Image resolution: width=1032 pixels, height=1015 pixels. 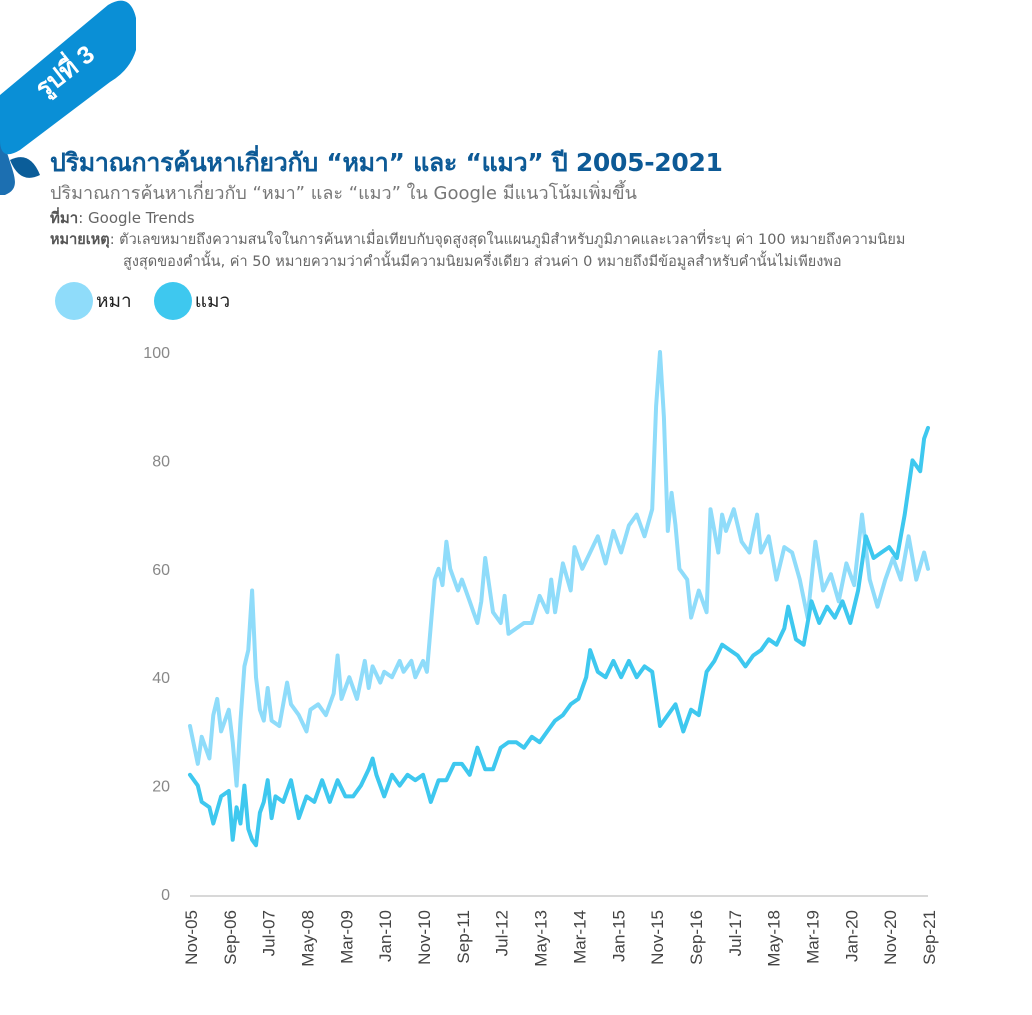 I want to click on x-tick-label: Sep-16, so click(x=696, y=937).